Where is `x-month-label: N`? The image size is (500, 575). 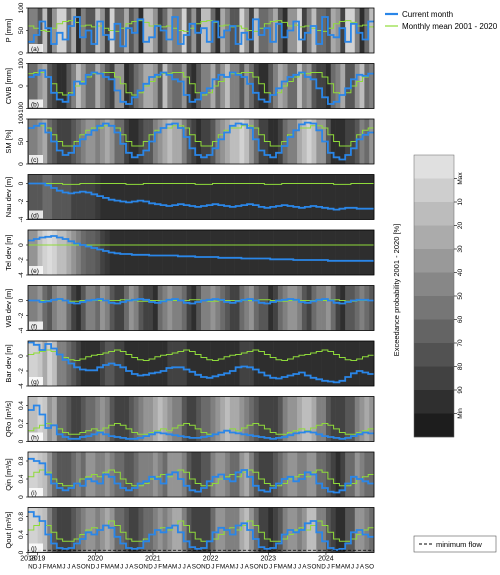 x-month-label: N is located at coordinates (261, 567).